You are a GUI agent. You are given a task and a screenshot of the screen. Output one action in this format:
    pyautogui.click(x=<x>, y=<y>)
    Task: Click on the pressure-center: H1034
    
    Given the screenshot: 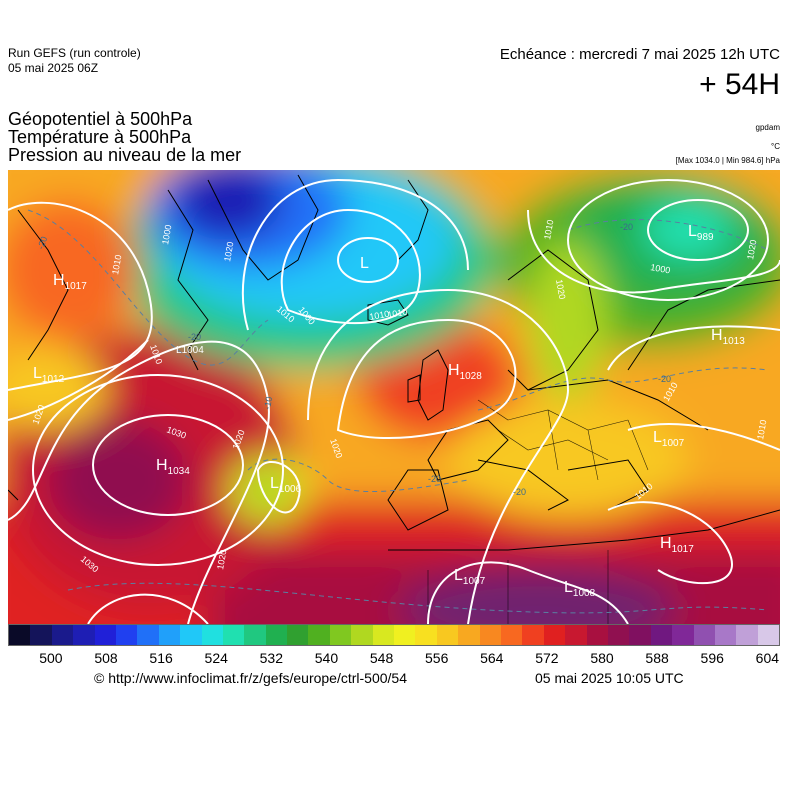 What is the action you would take?
    pyautogui.click(x=173, y=467)
    